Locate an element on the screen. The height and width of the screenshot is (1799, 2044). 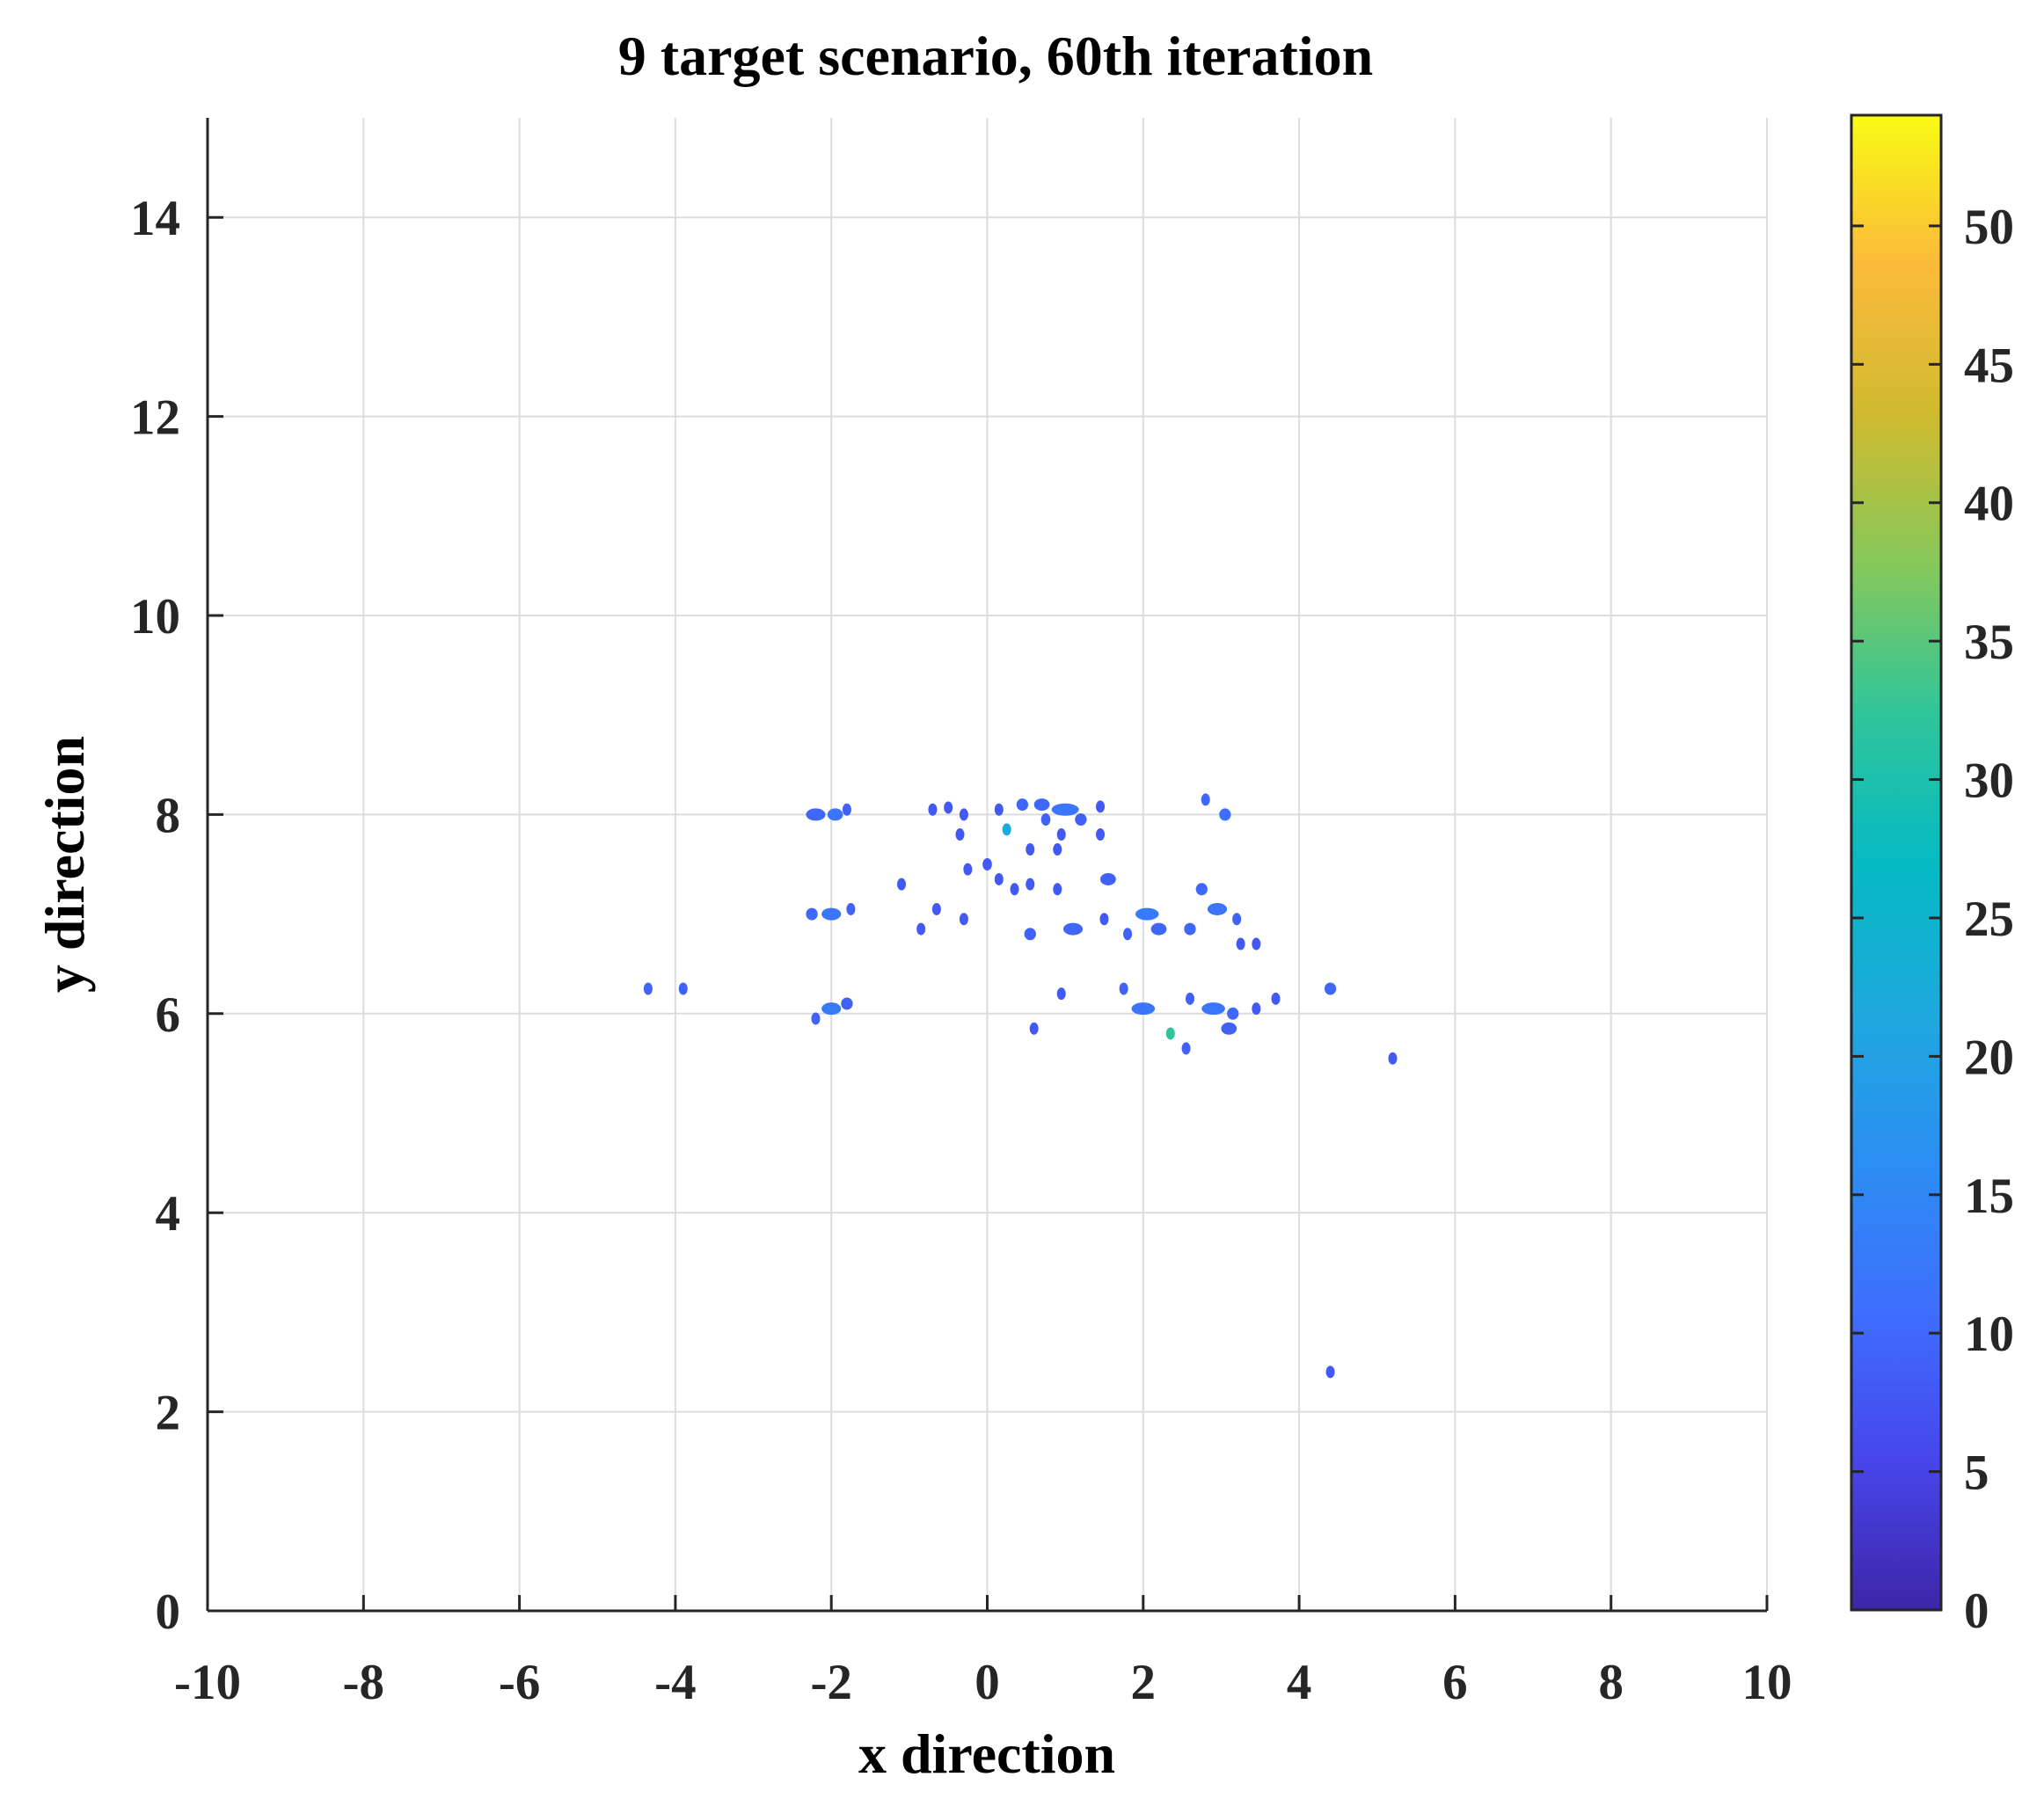
y-tick-label: 12 is located at coordinates (155, 418).